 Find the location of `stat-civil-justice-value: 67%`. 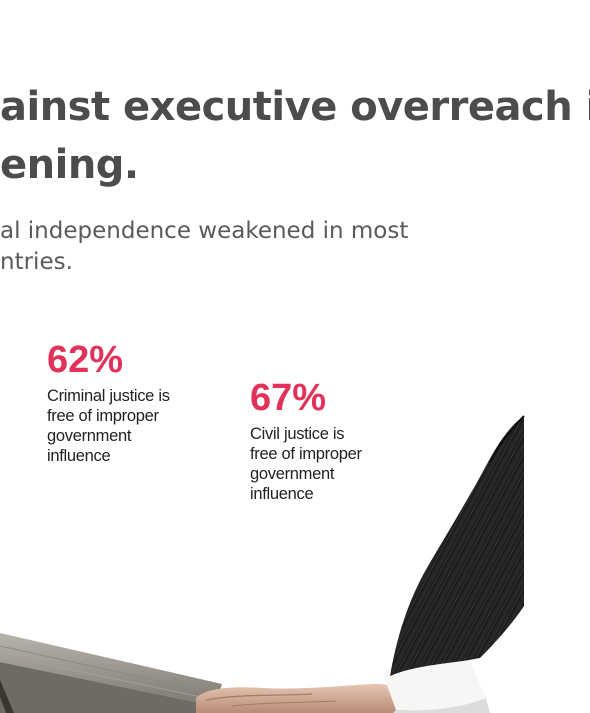

stat-civil-justice-value: 67% is located at coordinates (288, 398).